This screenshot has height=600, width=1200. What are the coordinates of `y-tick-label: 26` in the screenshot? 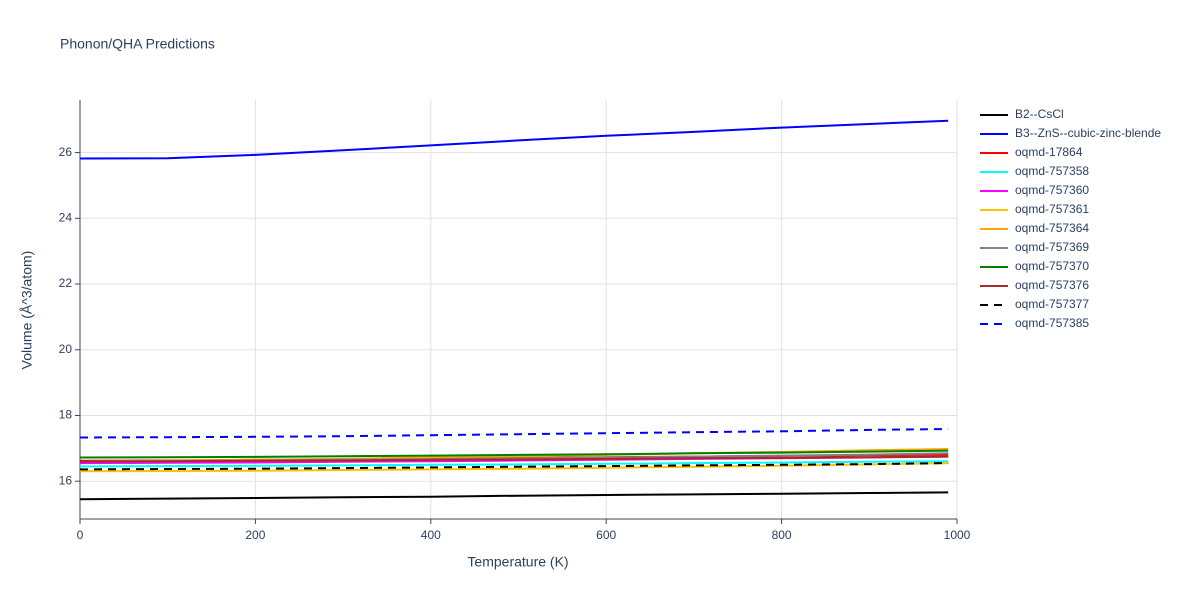 It's located at (66, 152).